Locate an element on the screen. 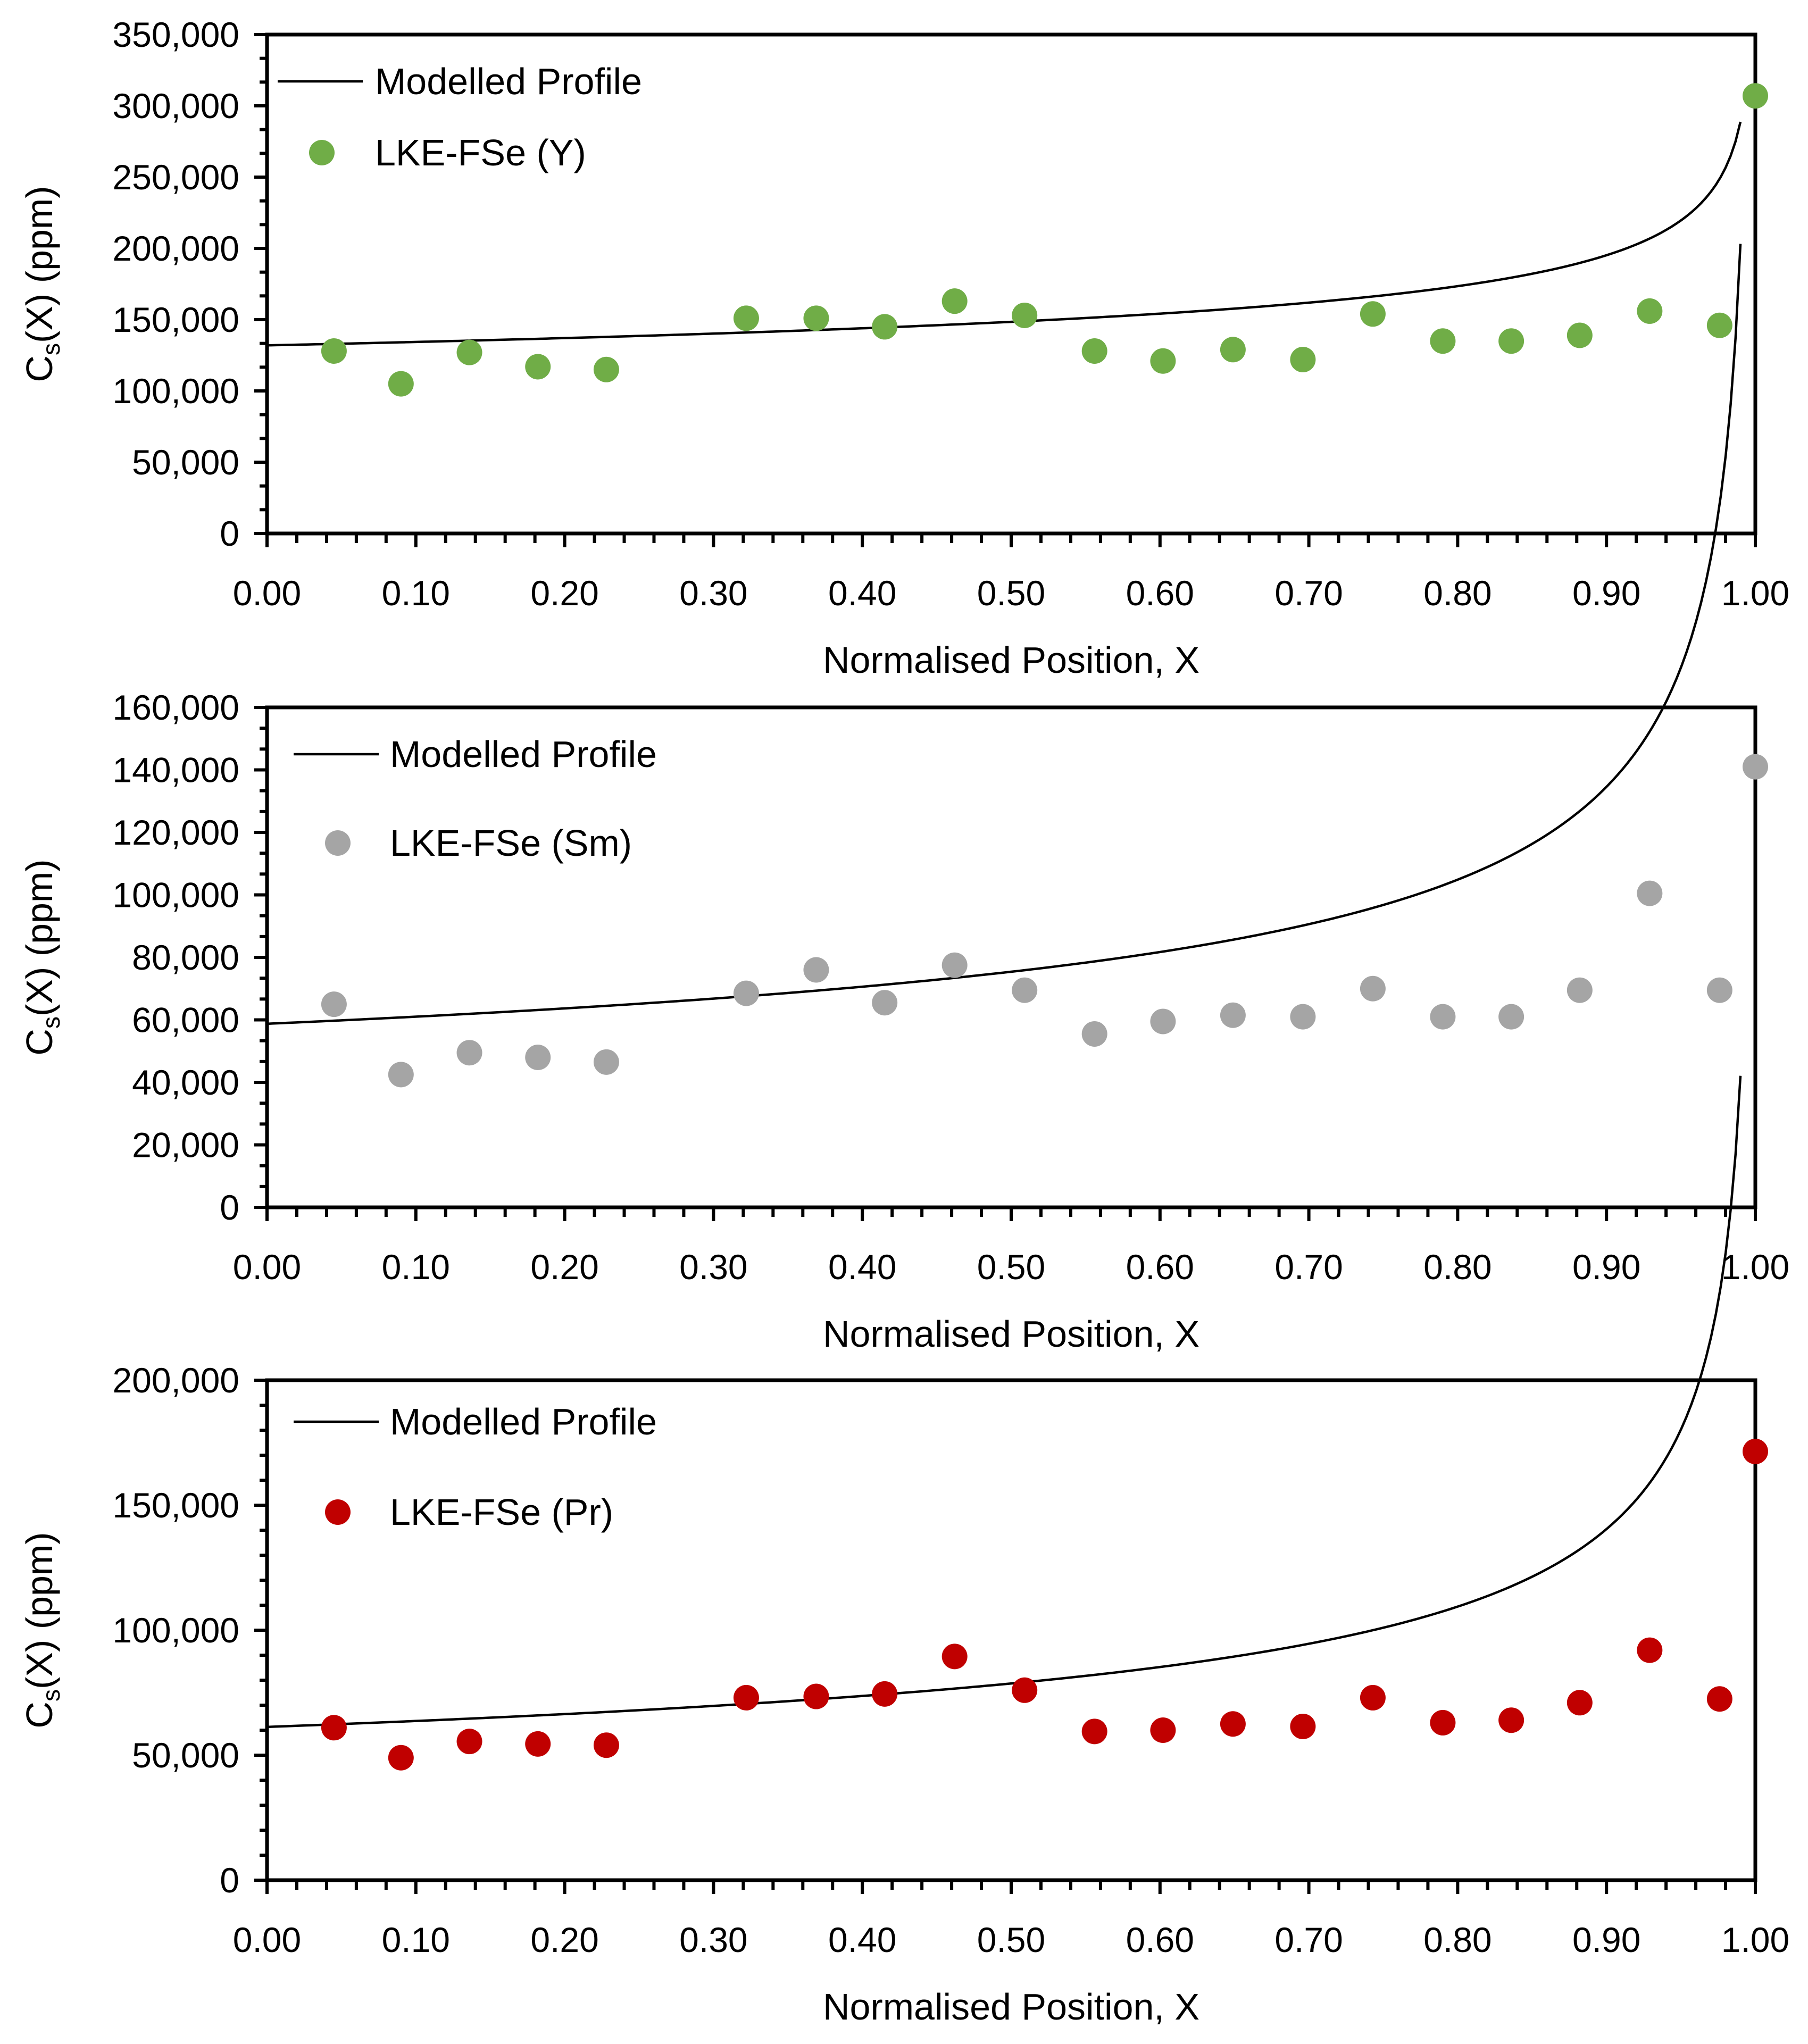 The image size is (1808, 2044). y-tick-label: 60,000 is located at coordinates (185, 1020).